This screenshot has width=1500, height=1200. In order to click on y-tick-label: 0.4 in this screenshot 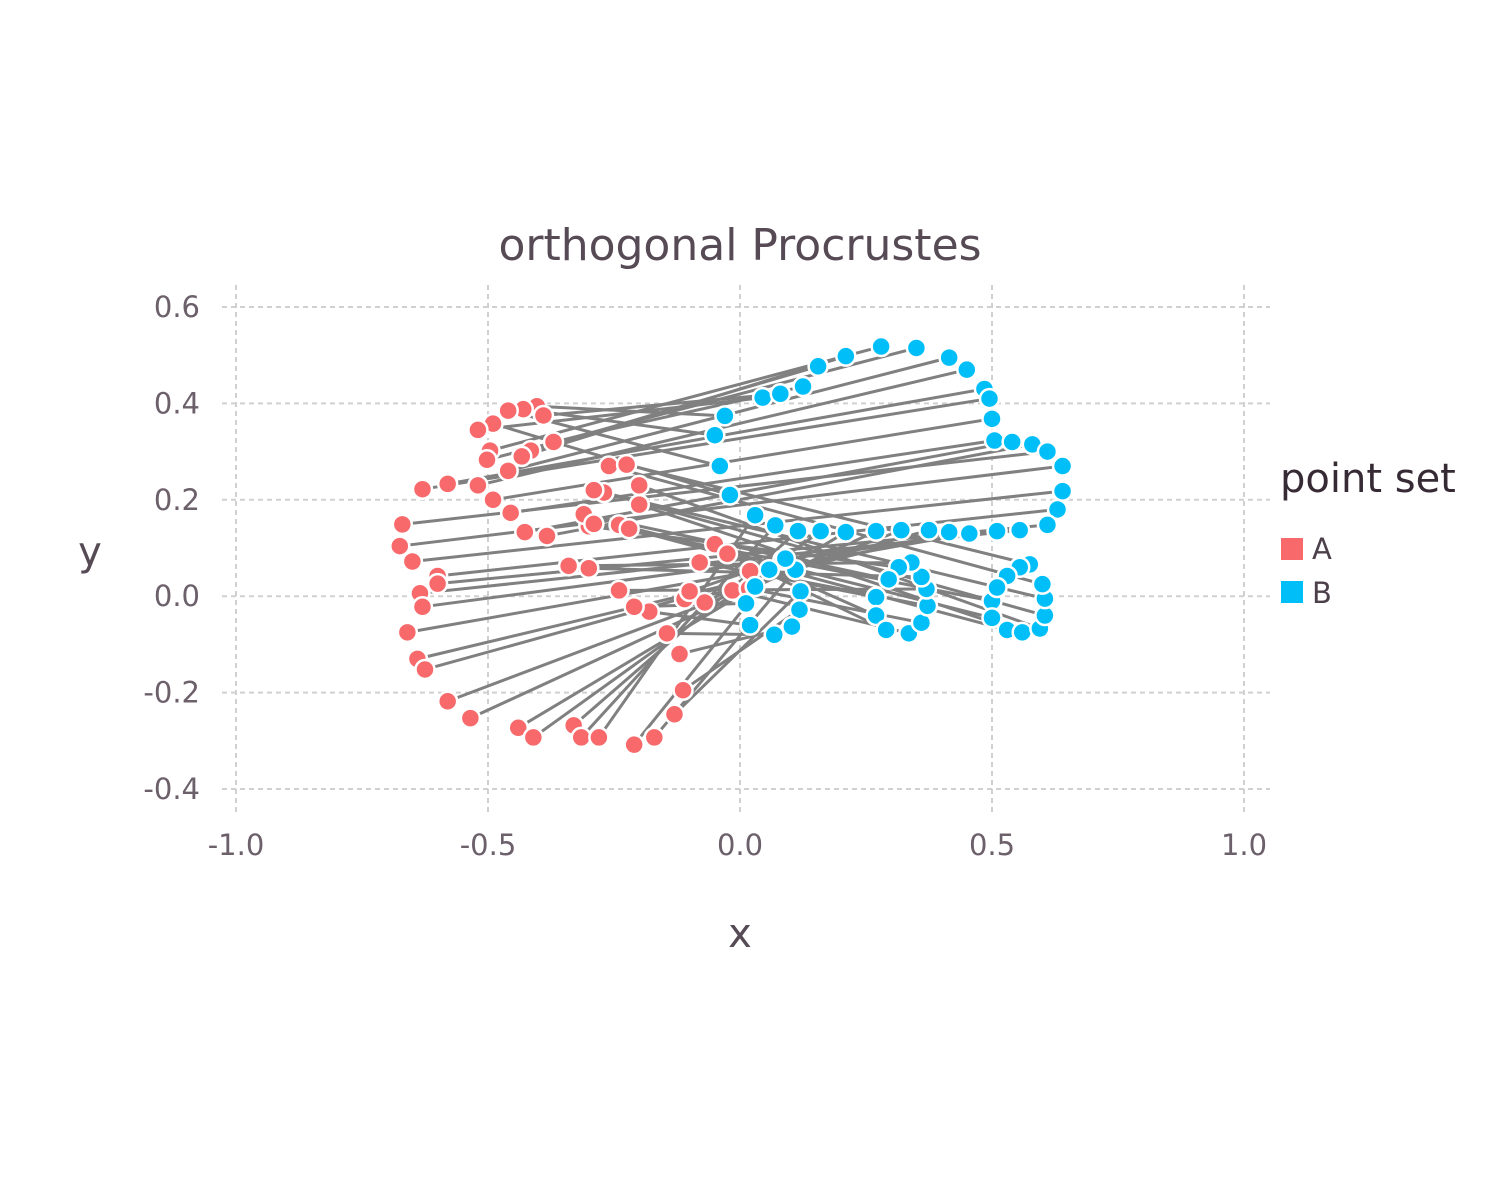, I will do `click(177, 403)`.